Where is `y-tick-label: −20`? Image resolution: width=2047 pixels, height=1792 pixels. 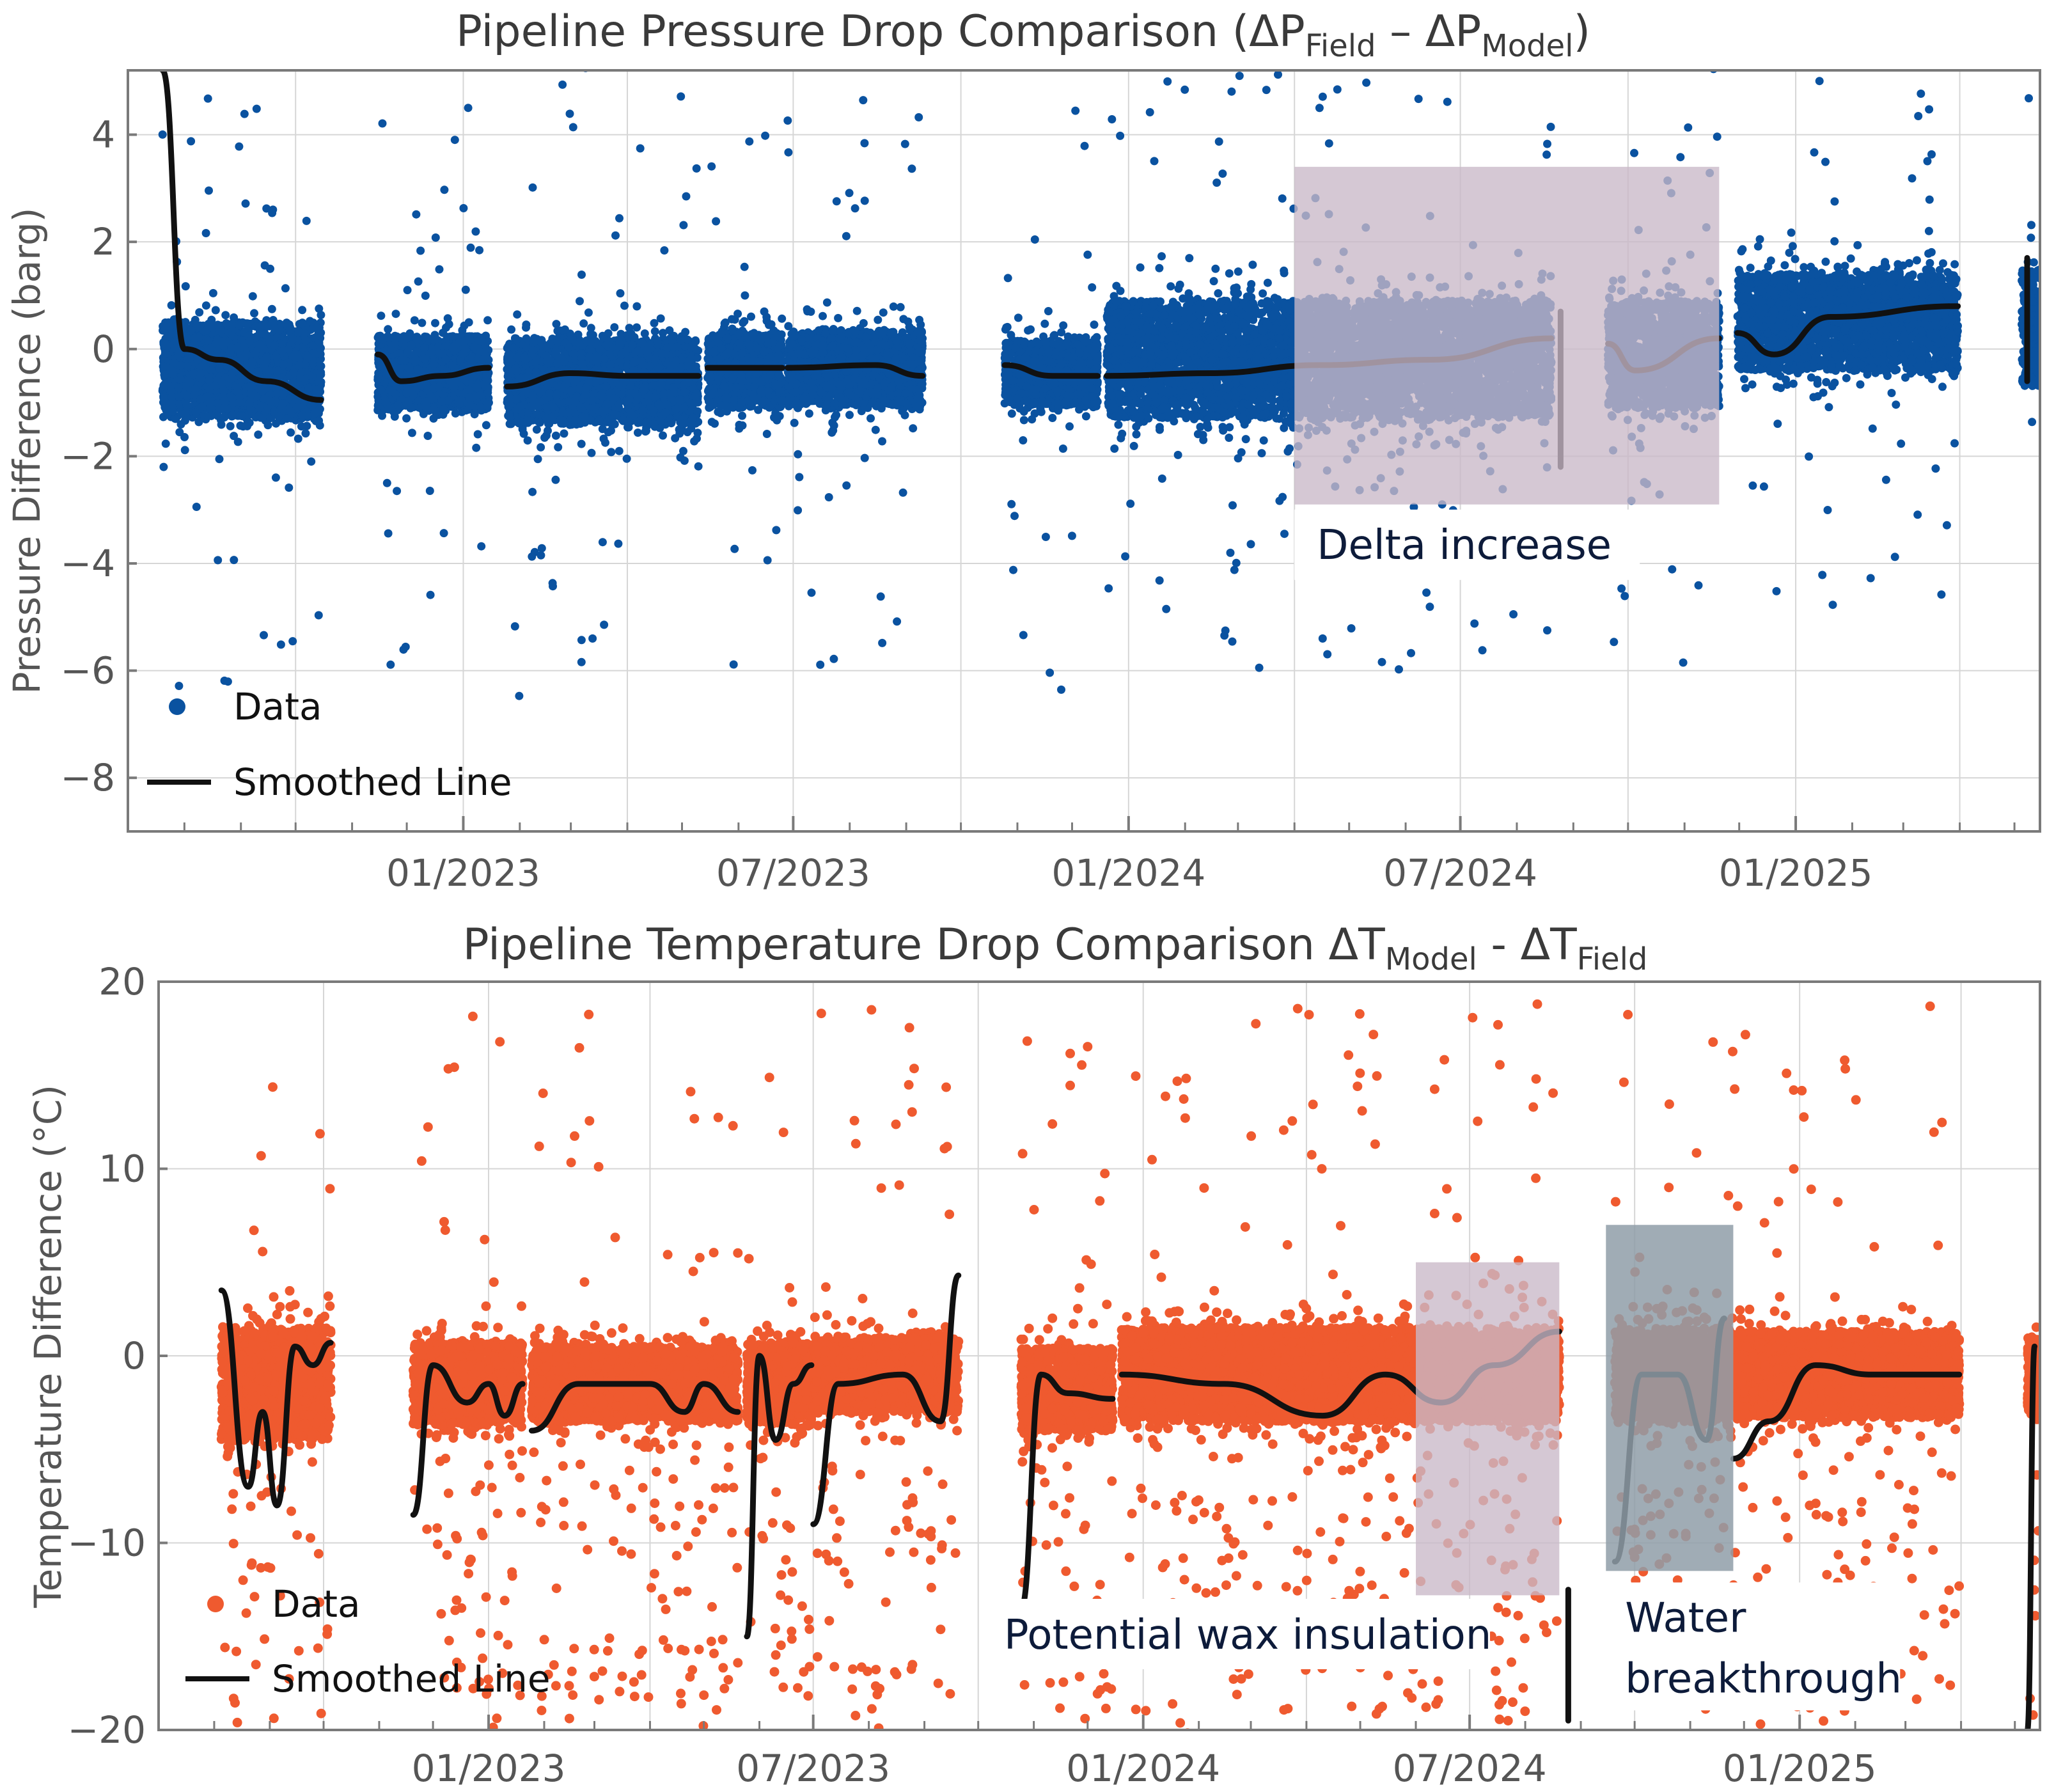 y-tick-label: −20 is located at coordinates (107, 1730).